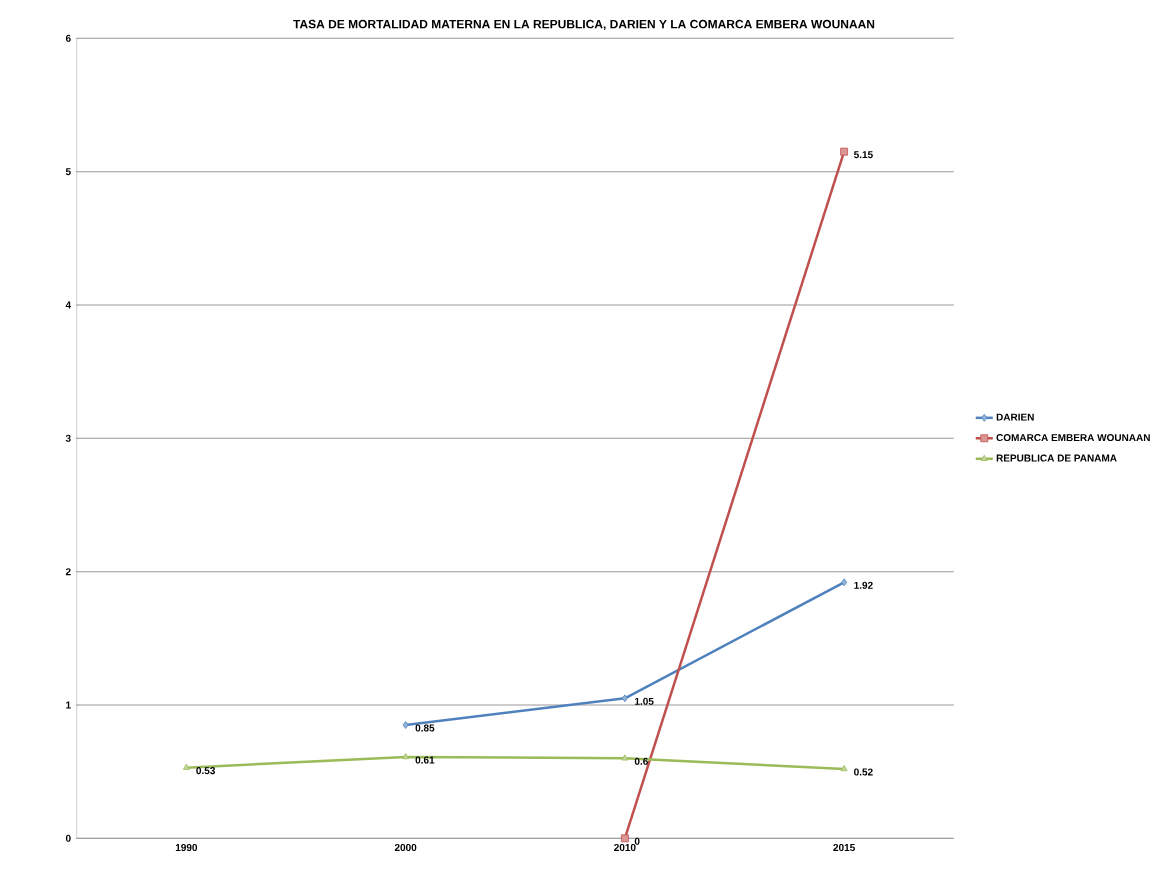 This screenshot has height=885, width=1169. I want to click on legend-label: DARIEN, so click(1015, 417).